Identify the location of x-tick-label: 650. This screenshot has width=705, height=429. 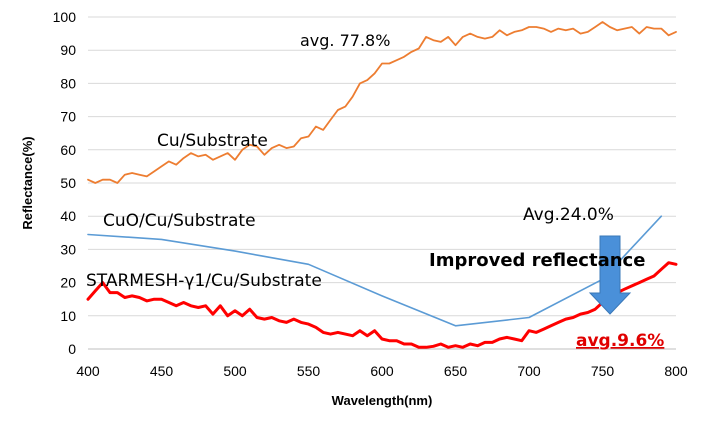
(456, 371).